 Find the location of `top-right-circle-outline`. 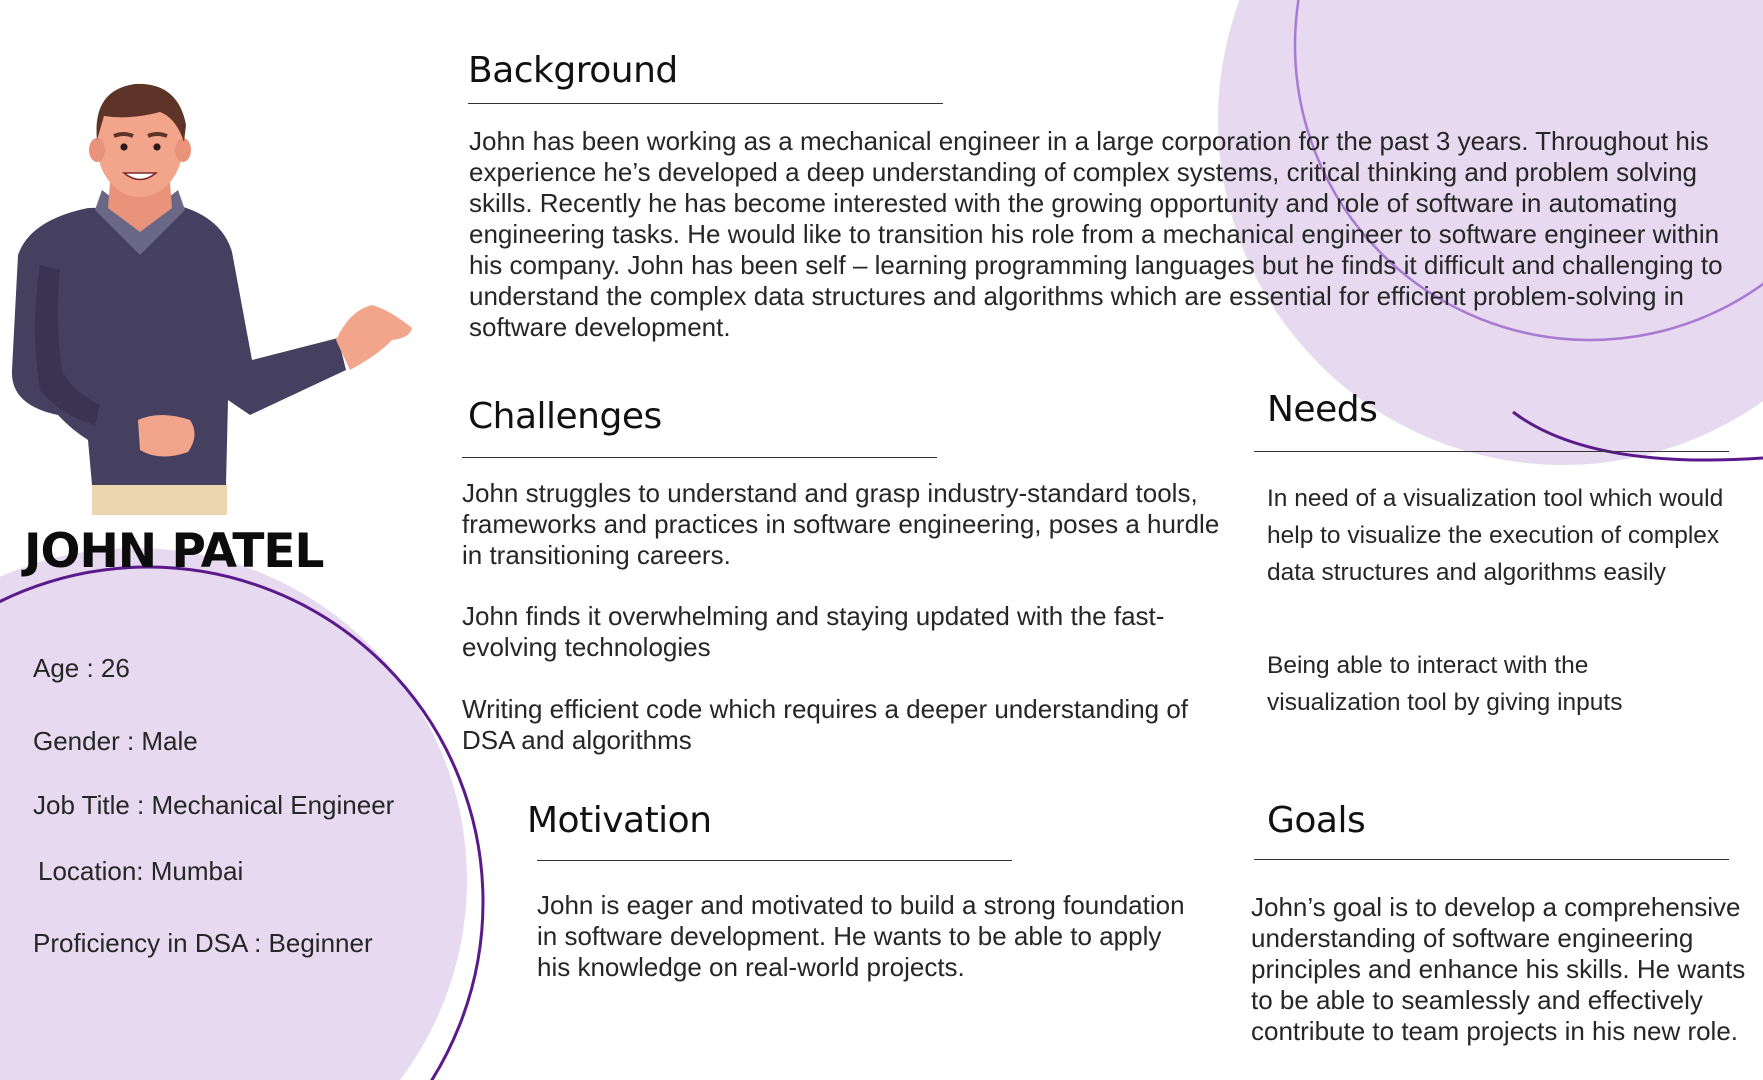

top-right-circle-outline is located at coordinates (1528, 171).